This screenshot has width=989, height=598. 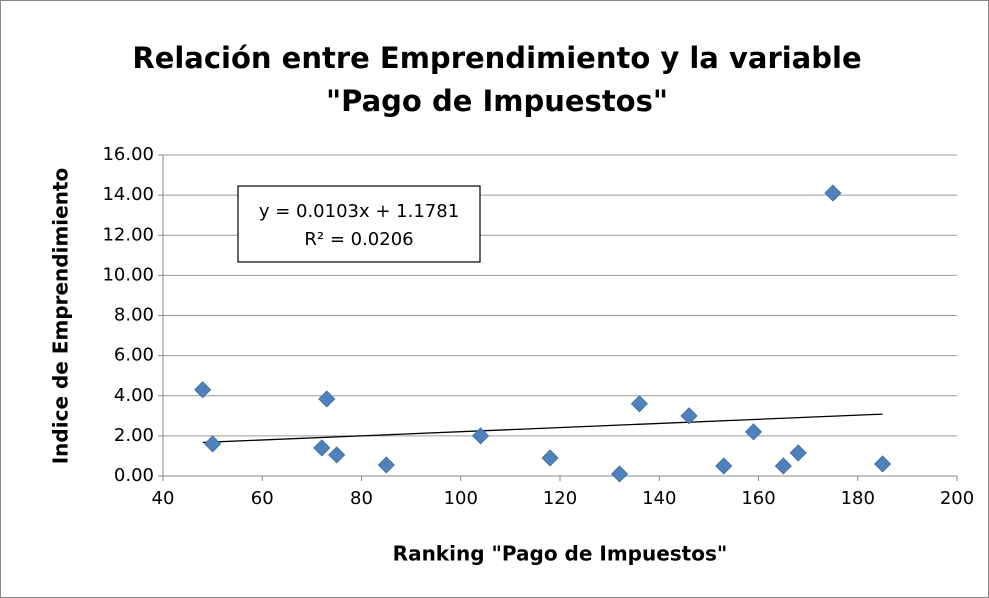 What do you see at coordinates (359, 211) in the screenshot?
I see `equation-label: y = 0.0103x + 1.1781` at bounding box center [359, 211].